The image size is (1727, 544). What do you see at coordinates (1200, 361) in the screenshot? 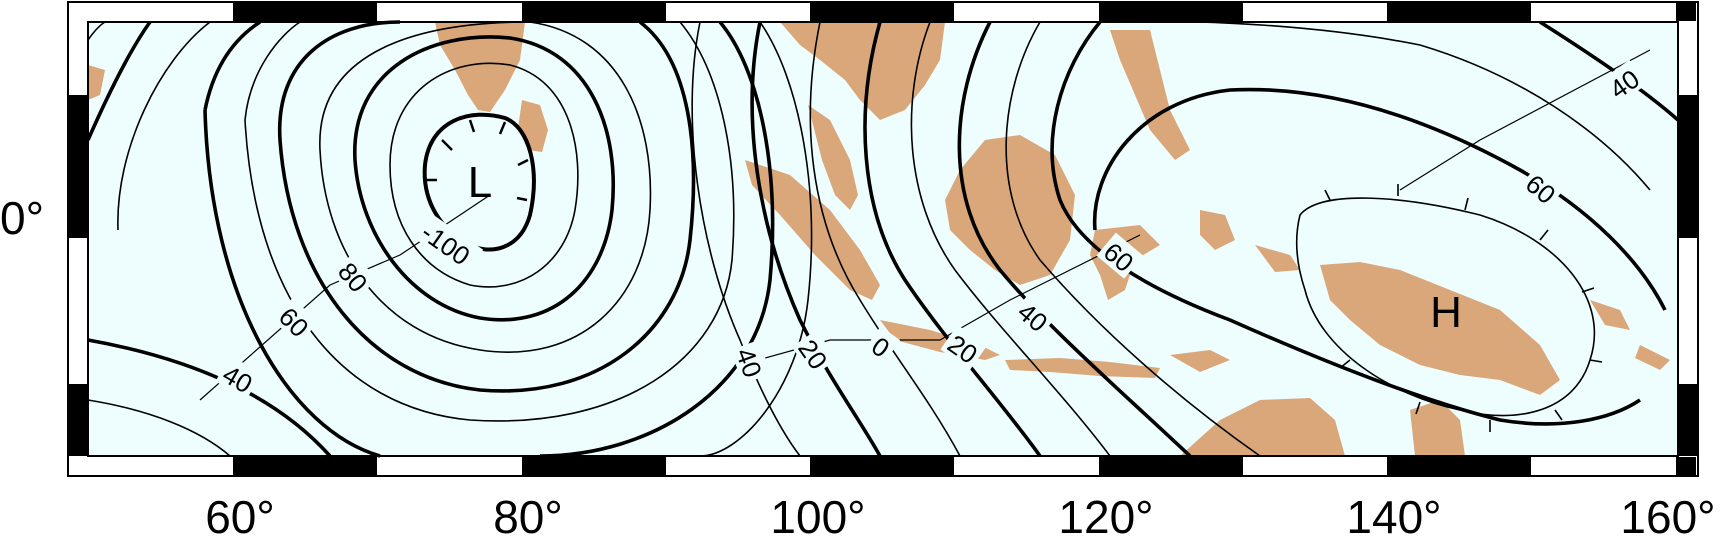
I see `land-timor` at bounding box center [1200, 361].